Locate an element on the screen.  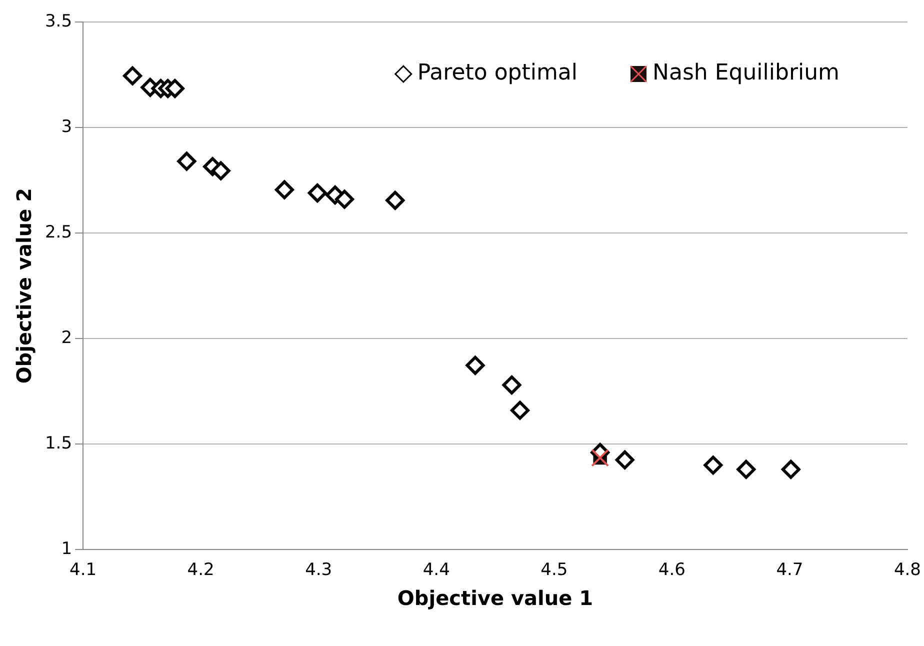
y-tick-label: 3 is located at coordinates (66, 126).